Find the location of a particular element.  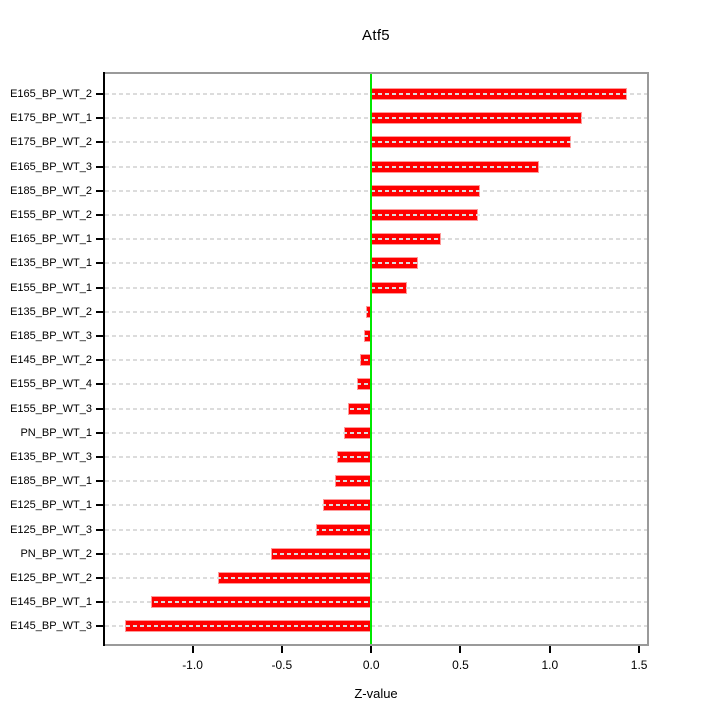

y-axis-label-E125_BP_WT_1: E125_BP_WT_1 is located at coordinates (51, 505).